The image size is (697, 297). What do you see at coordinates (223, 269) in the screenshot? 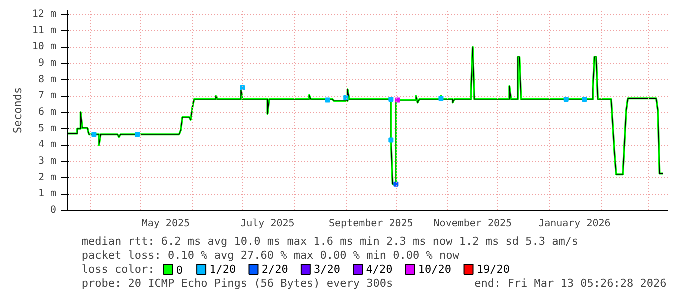
I see `legend-label: 1/20` at bounding box center [223, 269].